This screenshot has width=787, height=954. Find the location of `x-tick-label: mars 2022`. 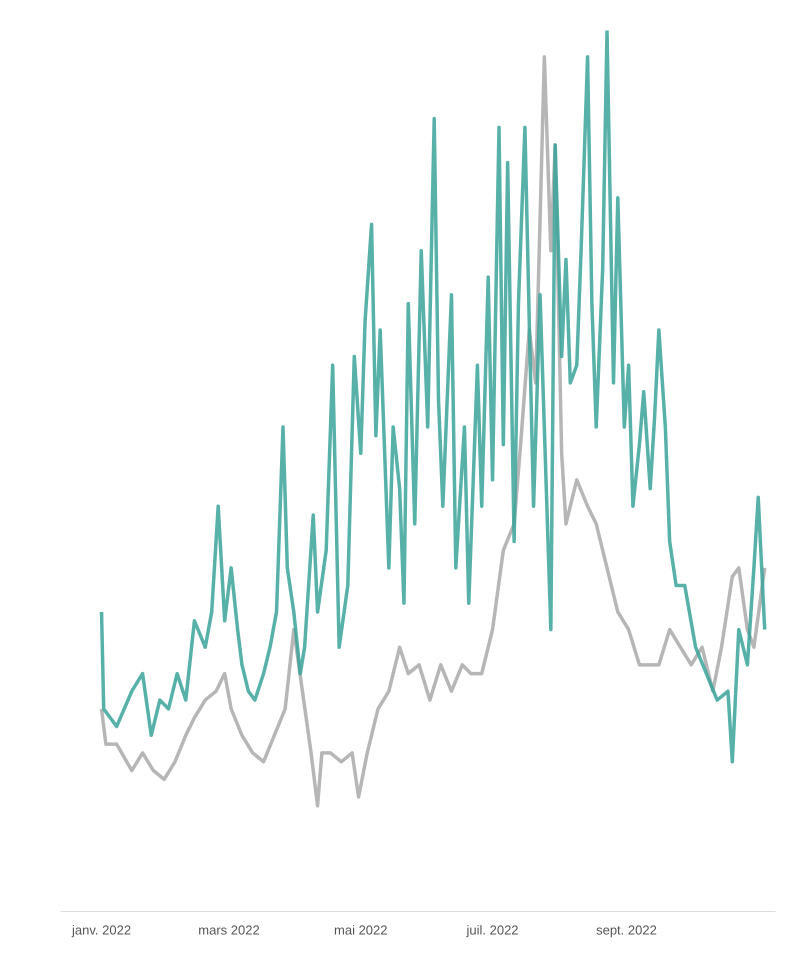

x-tick-label: mars 2022 is located at coordinates (229, 930).